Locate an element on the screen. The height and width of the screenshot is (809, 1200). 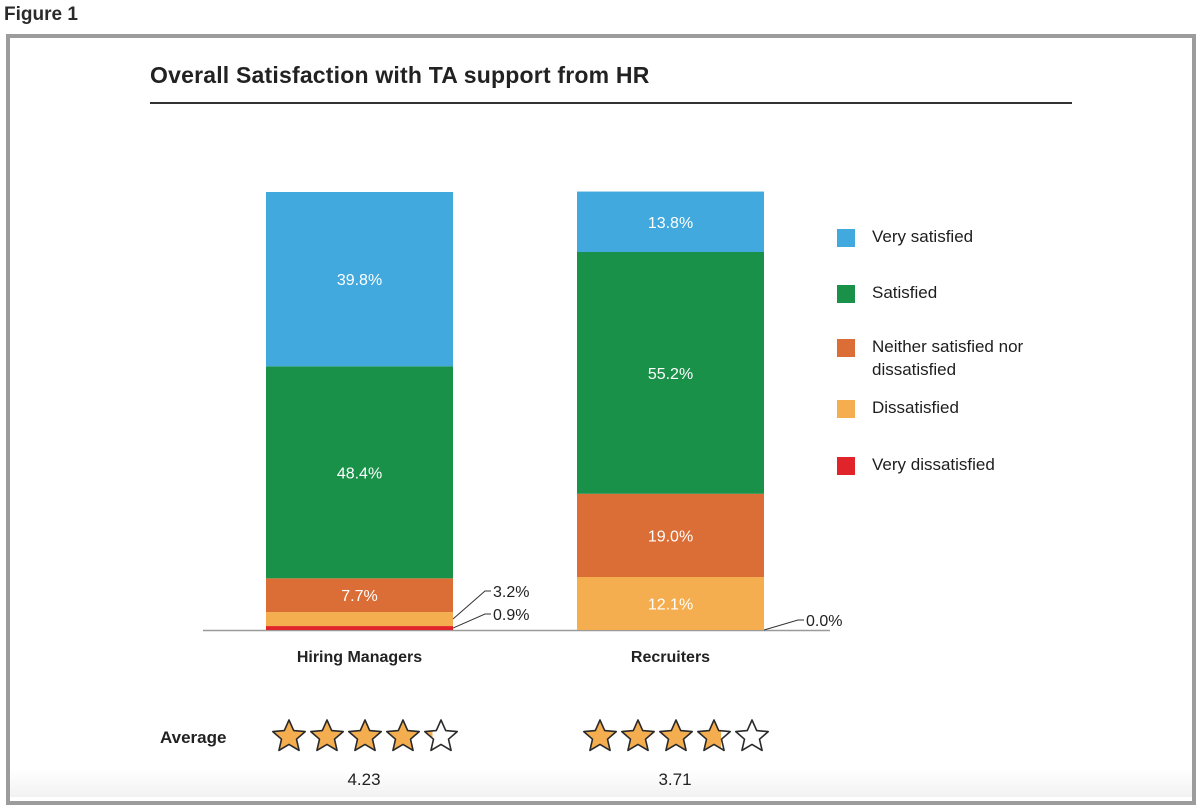
bar-hiring-managers-very-satisfied is located at coordinates (359, 279).